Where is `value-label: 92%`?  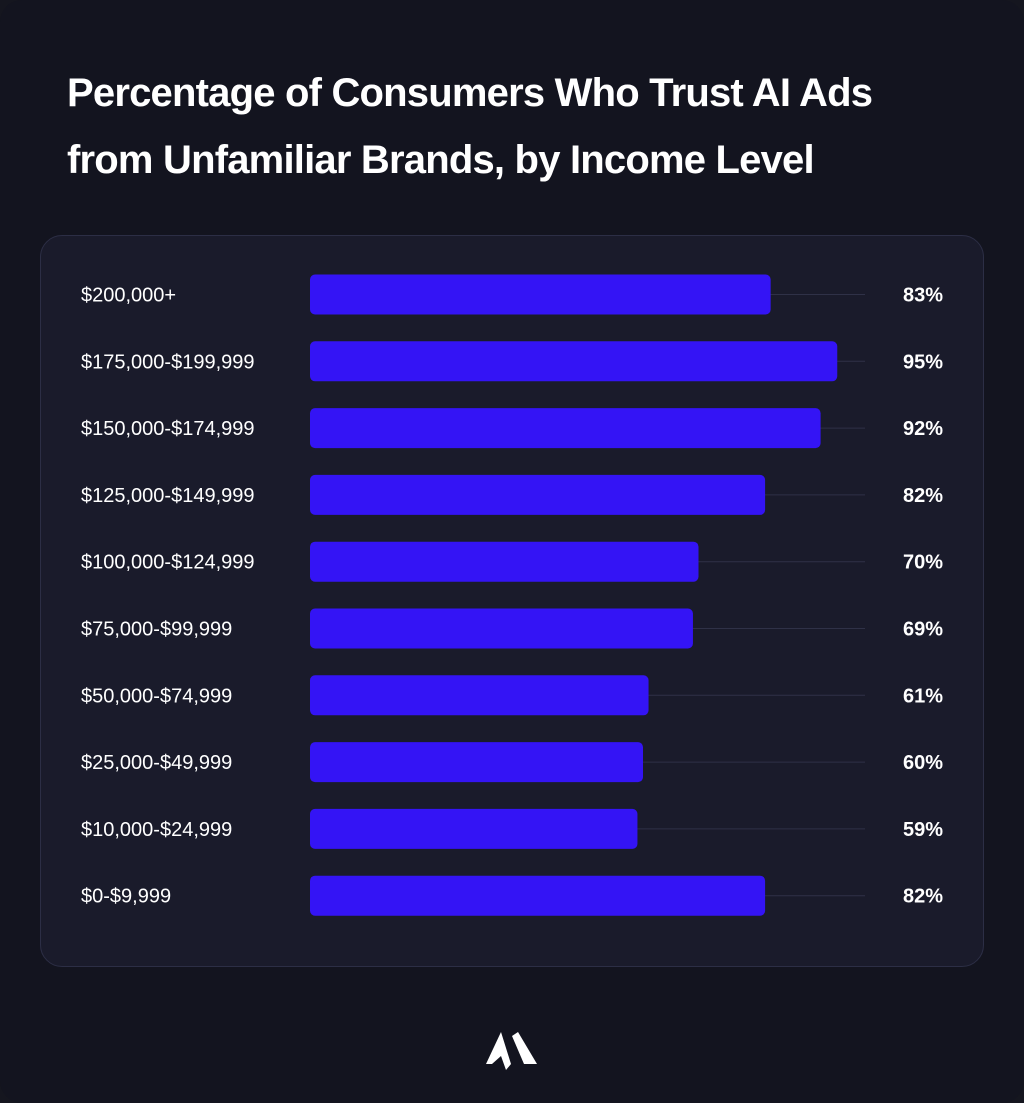
value-label: 92% is located at coordinates (923, 429).